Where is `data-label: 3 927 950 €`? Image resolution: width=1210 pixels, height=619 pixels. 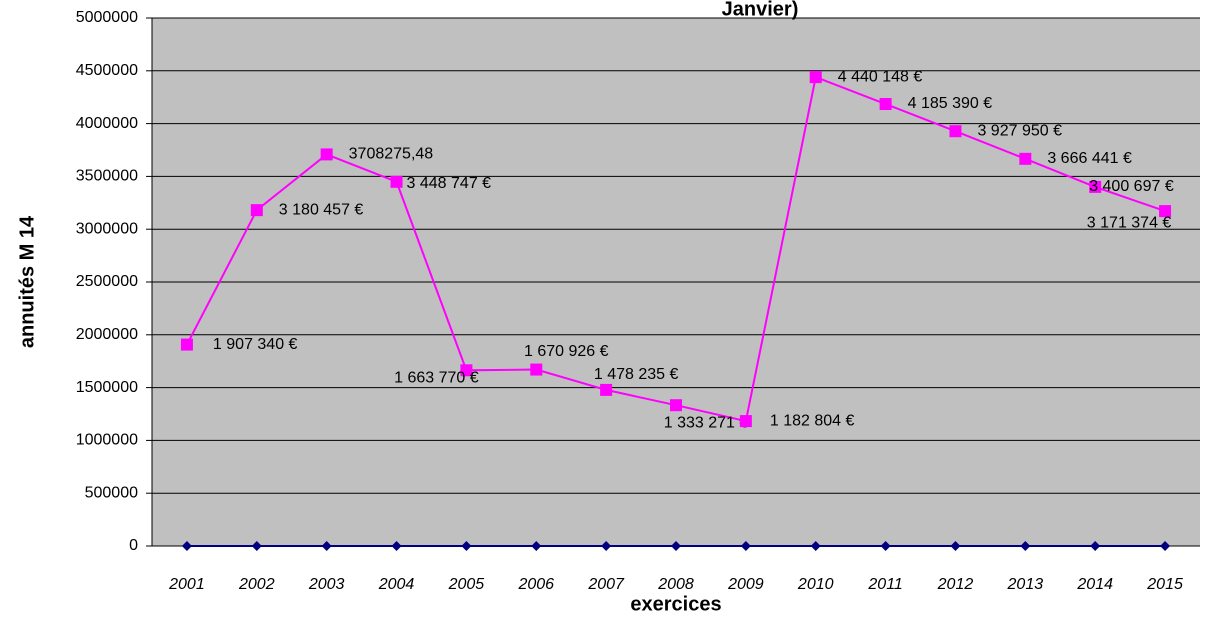 data-label: 3 927 950 € is located at coordinates (1019, 130).